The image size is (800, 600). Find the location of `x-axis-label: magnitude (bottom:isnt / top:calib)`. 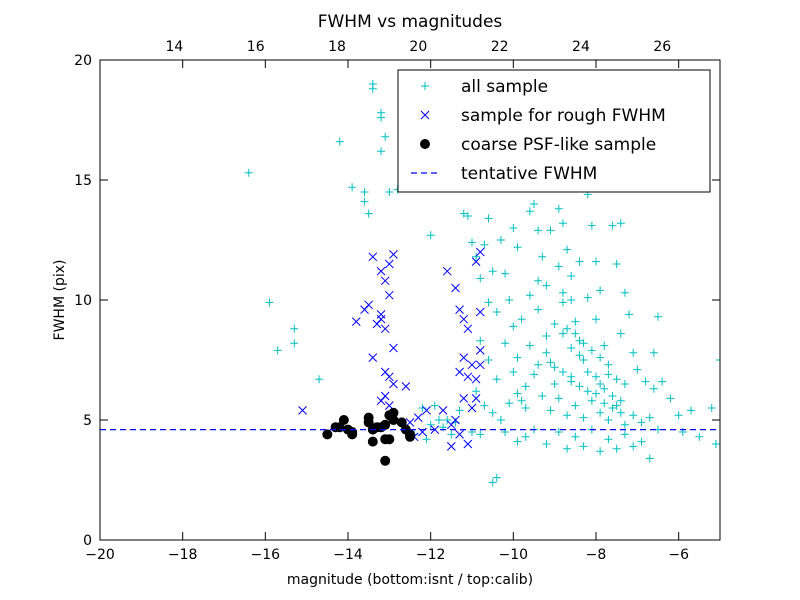

x-axis-label: magnitude (bottom:isnt / top:calib) is located at coordinates (410, 580).